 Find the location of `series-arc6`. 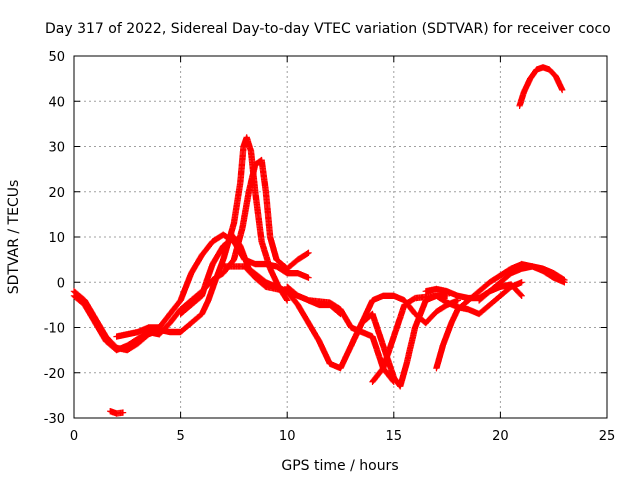

series-arc6 is located at coordinates (314, 300).